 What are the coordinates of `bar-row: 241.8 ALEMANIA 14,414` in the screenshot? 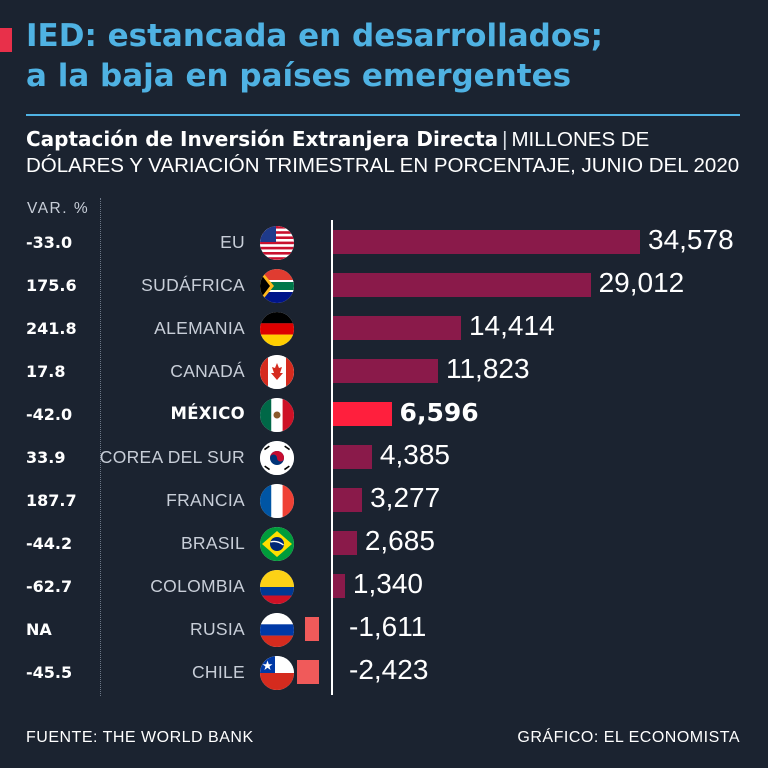 It's located at (384, 329).